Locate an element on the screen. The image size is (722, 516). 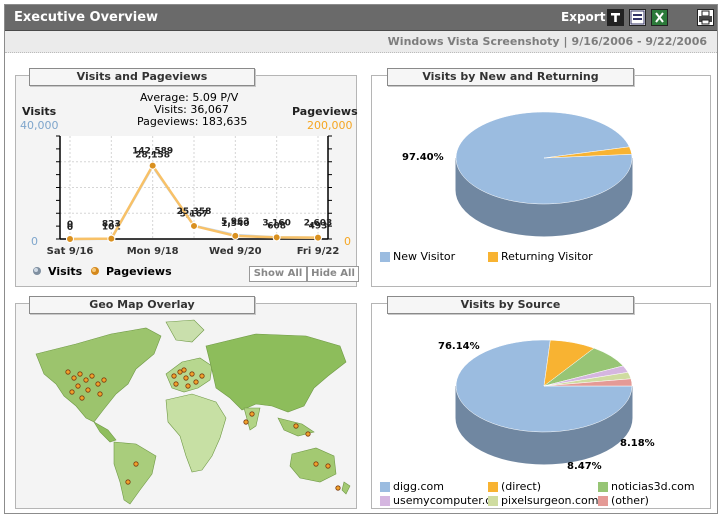
title-bar: Executive Overview Export is located at coordinates (361, 18).